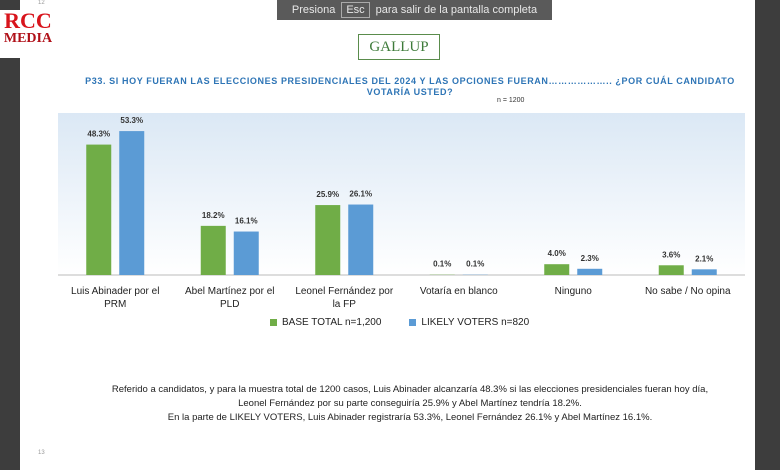 Image resolution: width=780 pixels, height=470 pixels. I want to click on hint-key: Esc, so click(355, 10).